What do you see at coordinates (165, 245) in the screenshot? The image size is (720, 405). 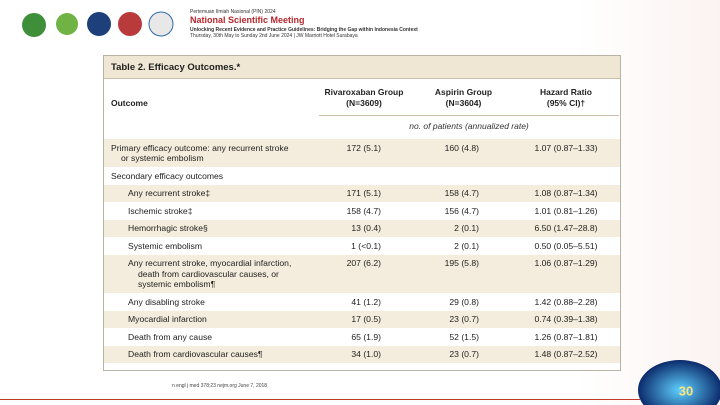 I see `label-line: Systemic embolism` at bounding box center [165, 245].